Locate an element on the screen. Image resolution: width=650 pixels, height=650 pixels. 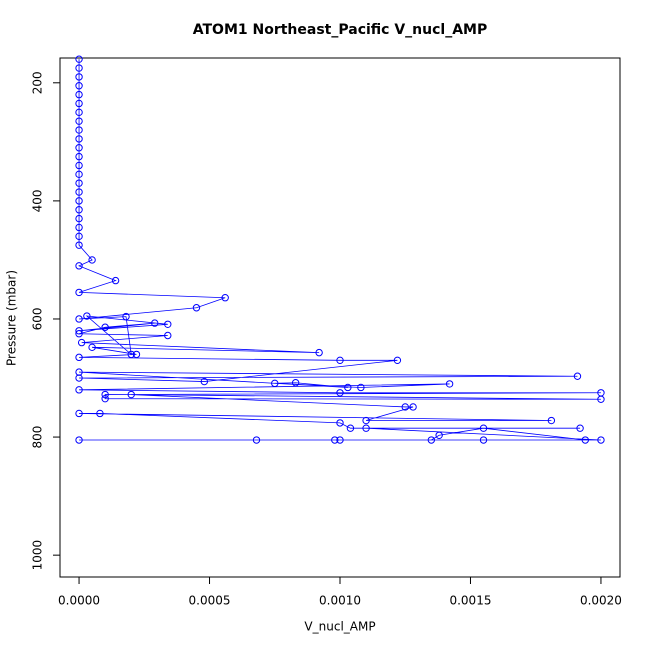
y-tick-label: 600 is located at coordinates (38, 319).